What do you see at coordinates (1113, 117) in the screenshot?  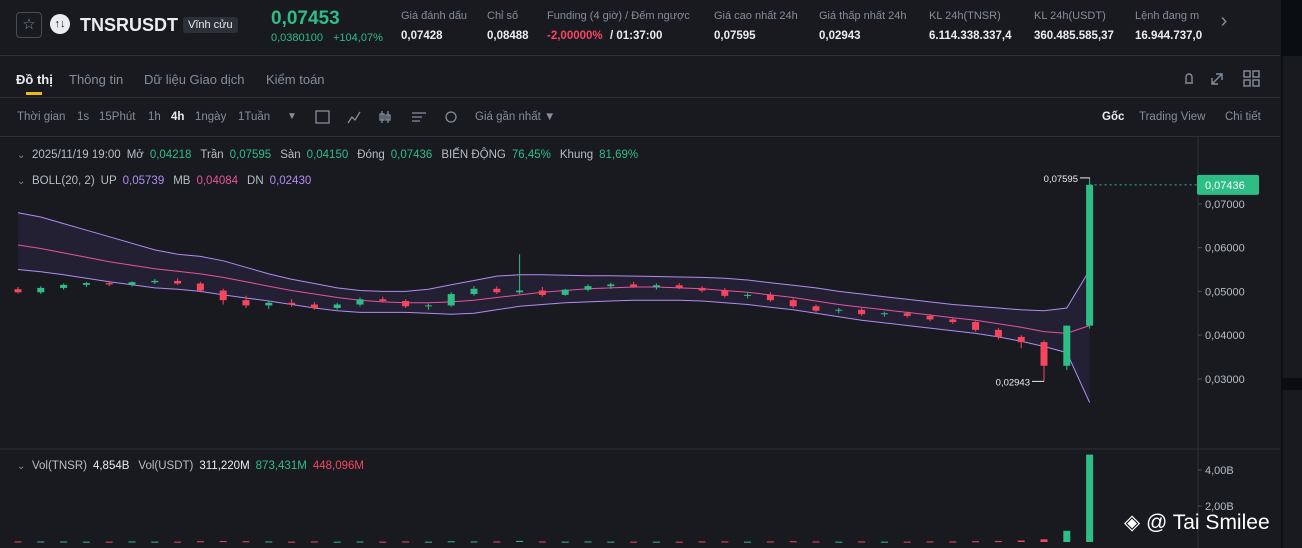 I see `view-option: Gốc` at bounding box center [1113, 117].